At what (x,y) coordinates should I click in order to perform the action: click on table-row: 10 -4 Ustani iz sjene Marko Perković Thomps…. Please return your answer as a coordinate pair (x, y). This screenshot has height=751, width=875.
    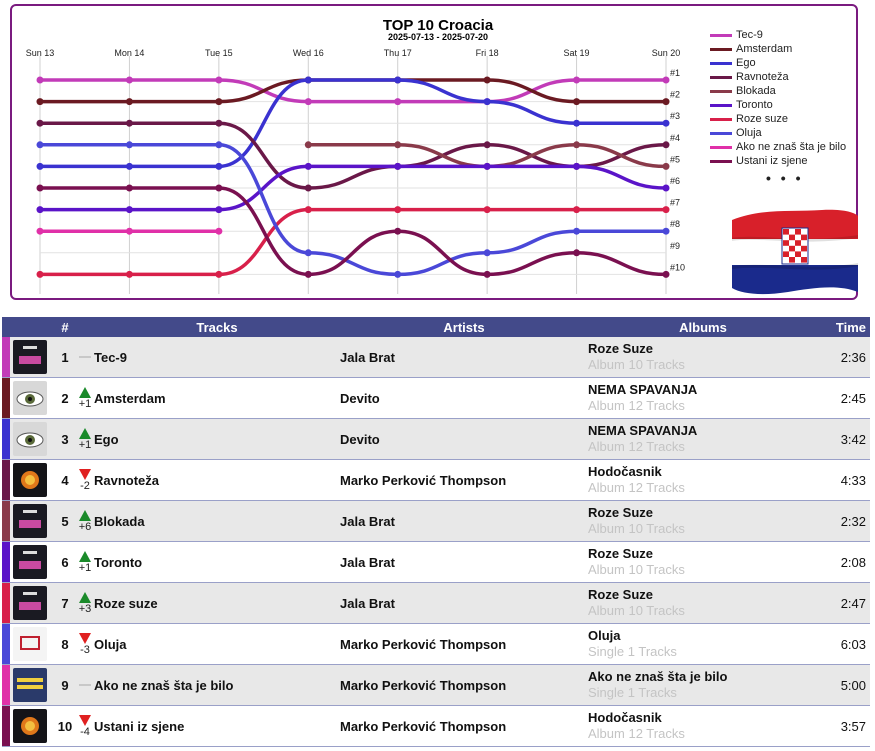
    Looking at the image, I should click on (436, 726).